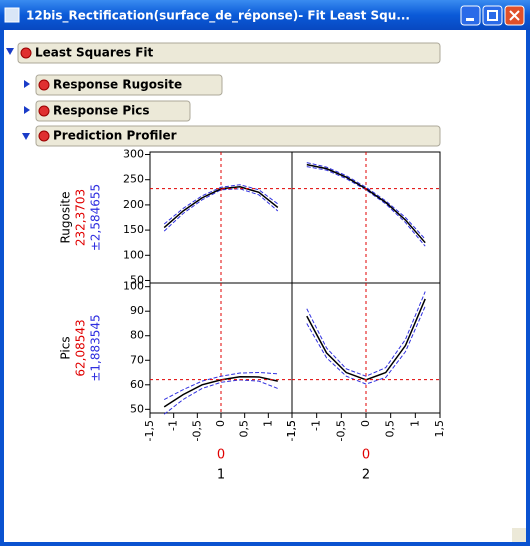 The height and width of the screenshot is (550, 530). Describe the element at coordinates (519, 535) in the screenshot. I see `resize-grip` at that location.